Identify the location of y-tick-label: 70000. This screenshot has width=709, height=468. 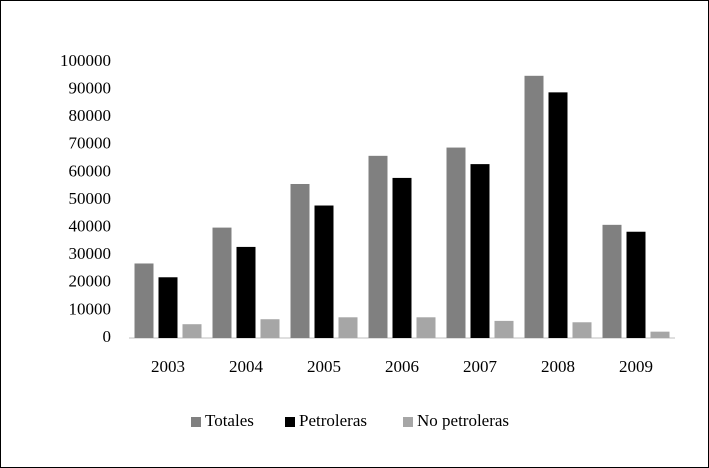
(90, 143).